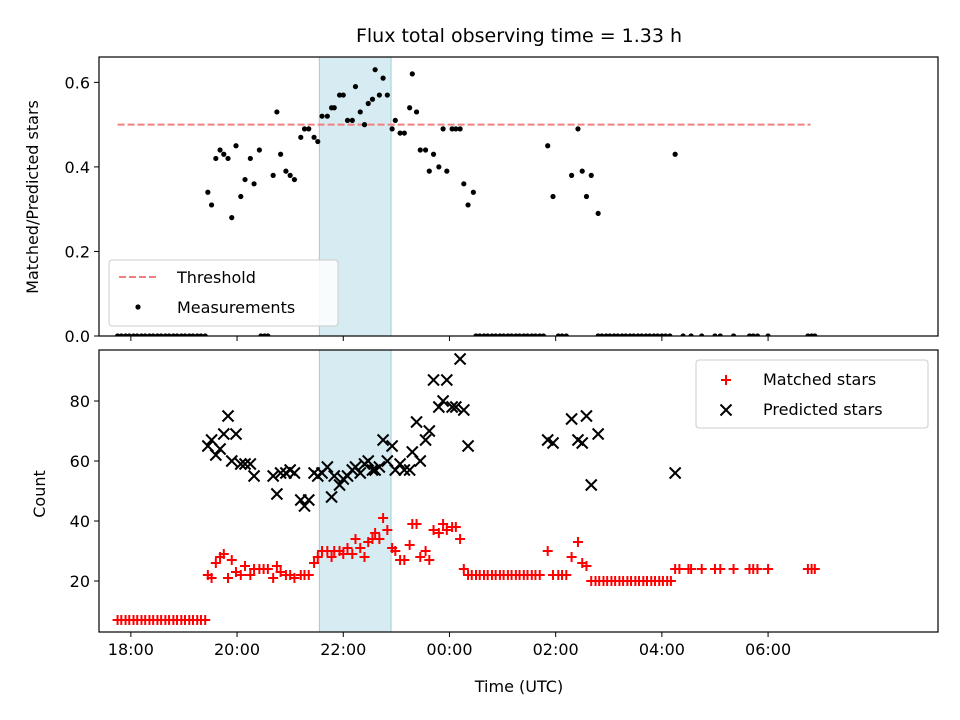  What do you see at coordinates (216, 277) in the screenshot?
I see `legend-threshold-label: Threshold` at bounding box center [216, 277].